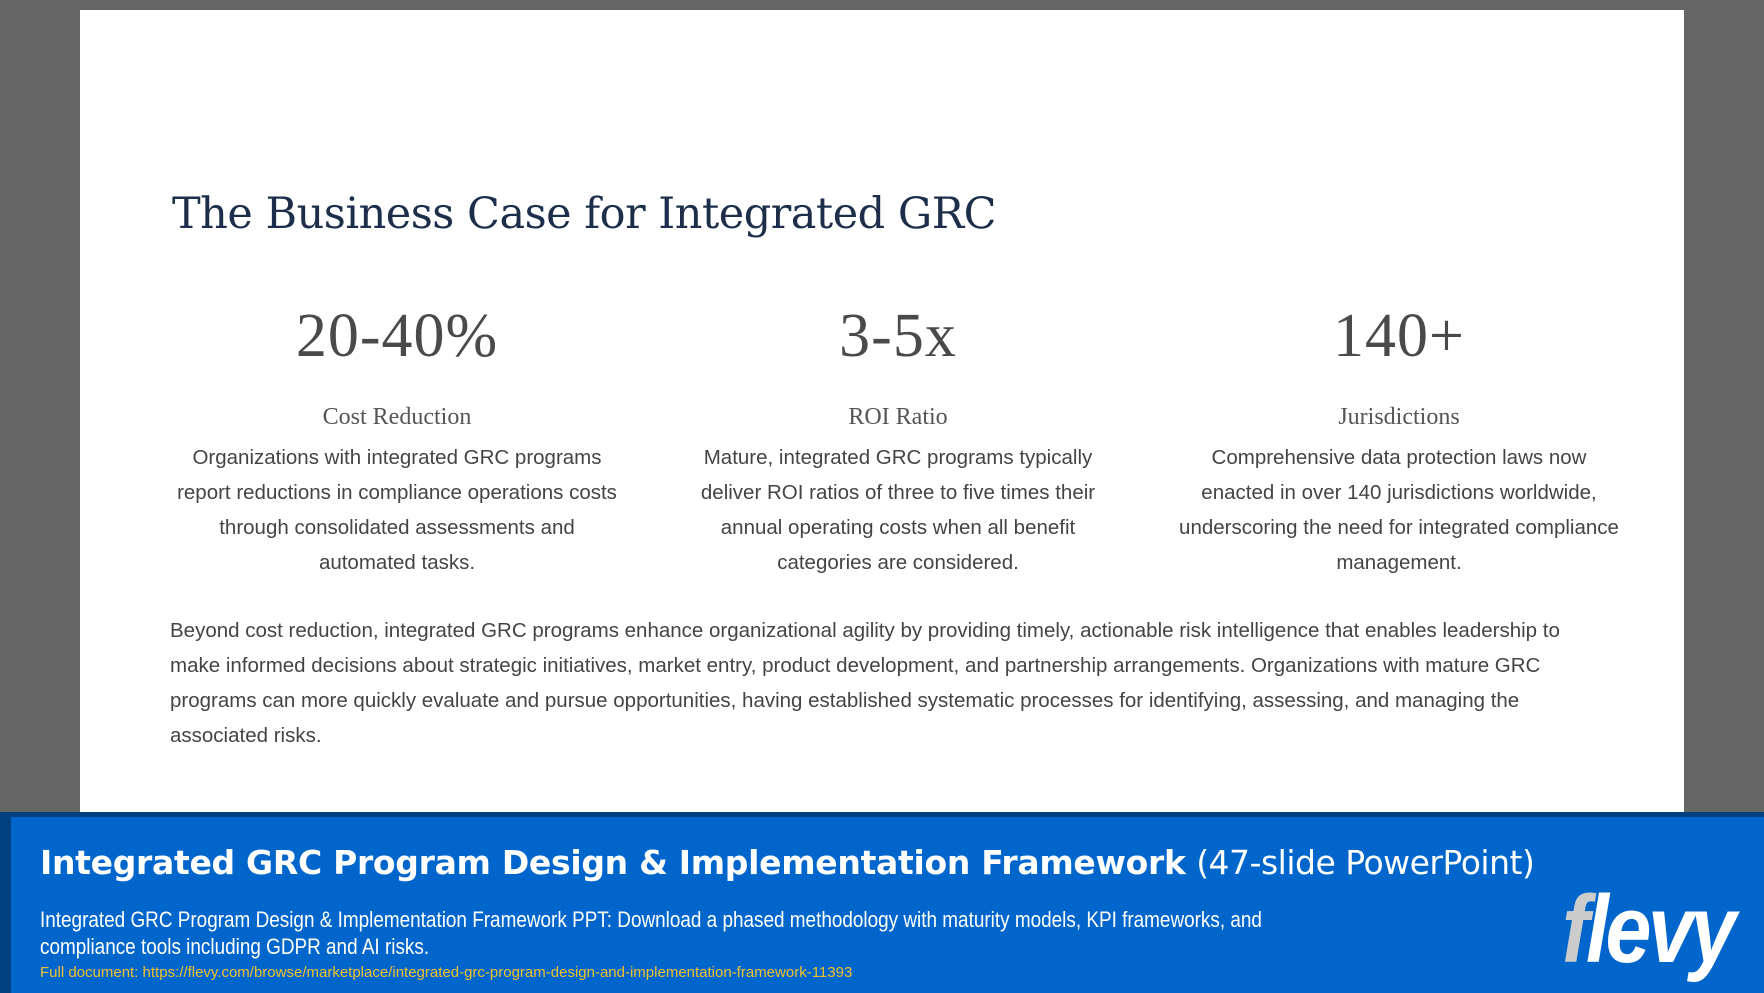  What do you see at coordinates (397, 336) in the screenshot?
I see `stat-value: 20-40%` at bounding box center [397, 336].